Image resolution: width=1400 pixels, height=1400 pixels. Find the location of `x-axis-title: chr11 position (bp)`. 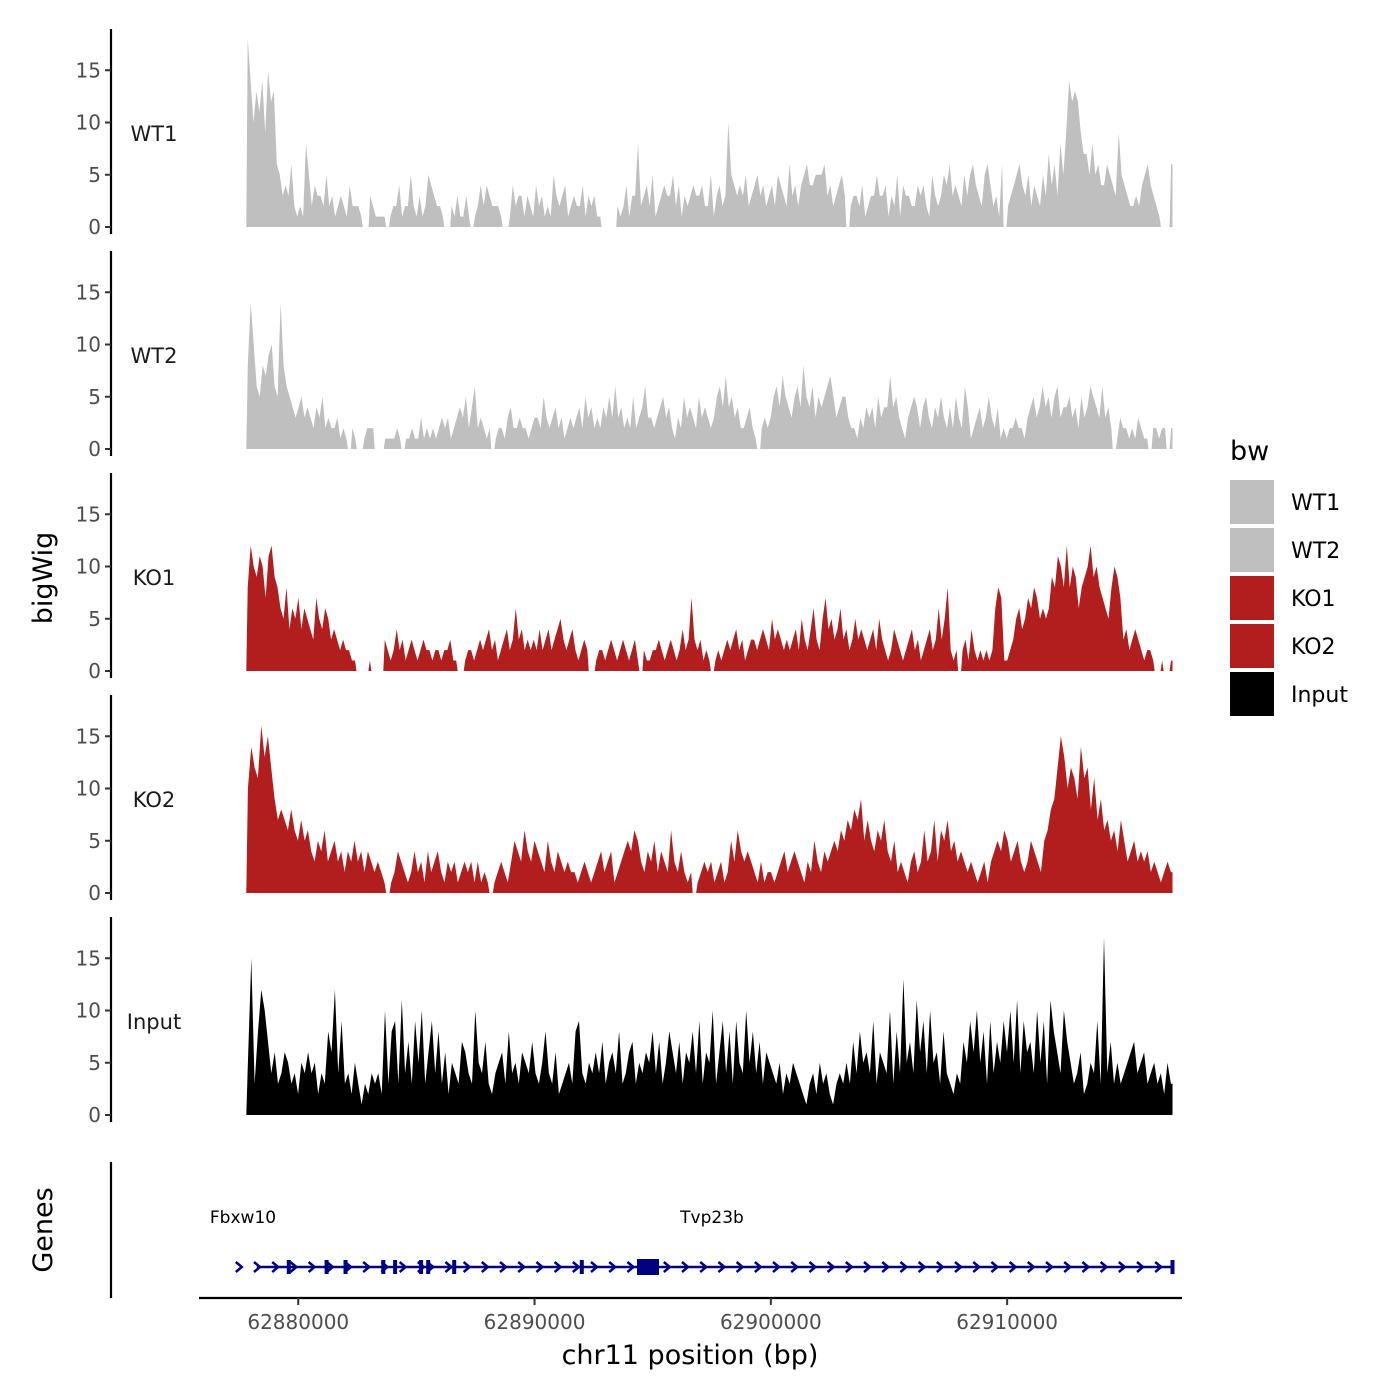

x-axis-title: chr11 position (bp) is located at coordinates (690, 1355).